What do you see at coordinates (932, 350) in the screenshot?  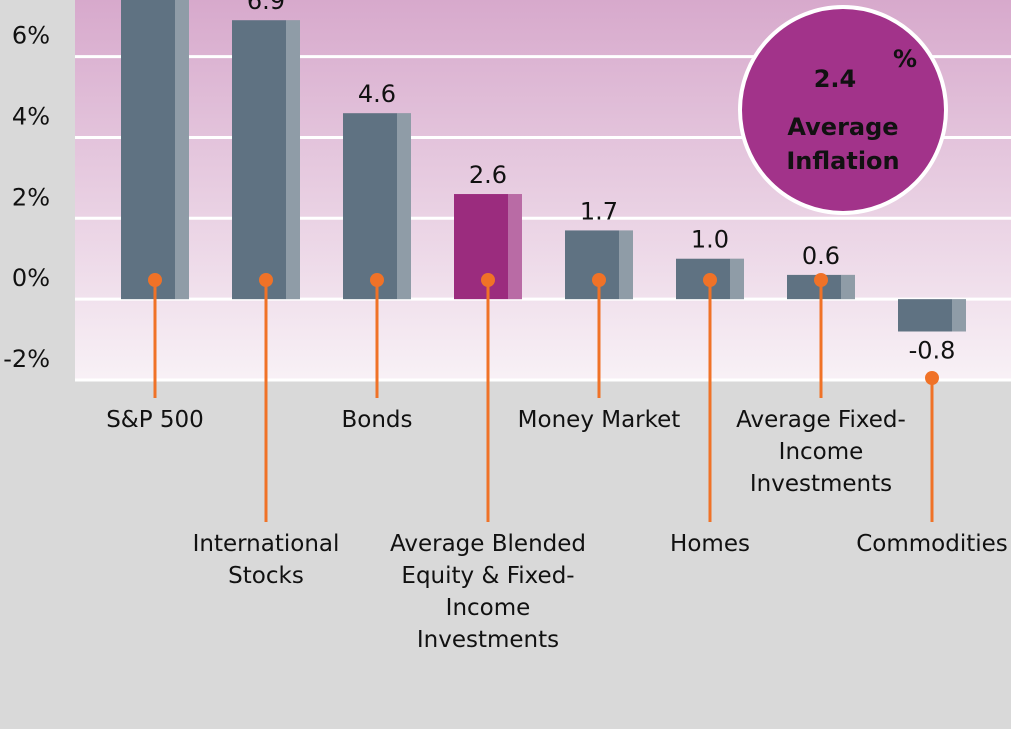 I see `value-label: -0.8` at bounding box center [932, 350].